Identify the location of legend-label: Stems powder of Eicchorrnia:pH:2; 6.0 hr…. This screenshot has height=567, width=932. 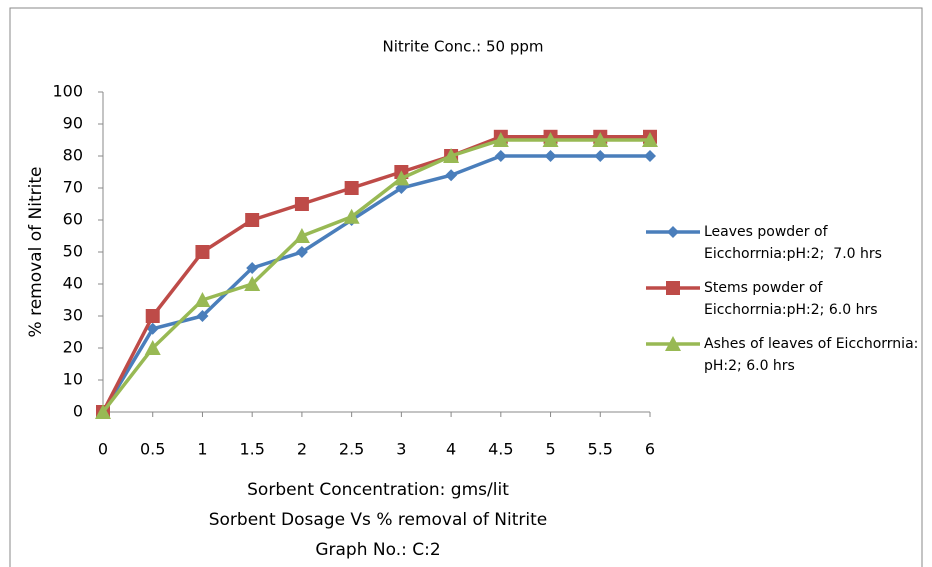
(791, 299).